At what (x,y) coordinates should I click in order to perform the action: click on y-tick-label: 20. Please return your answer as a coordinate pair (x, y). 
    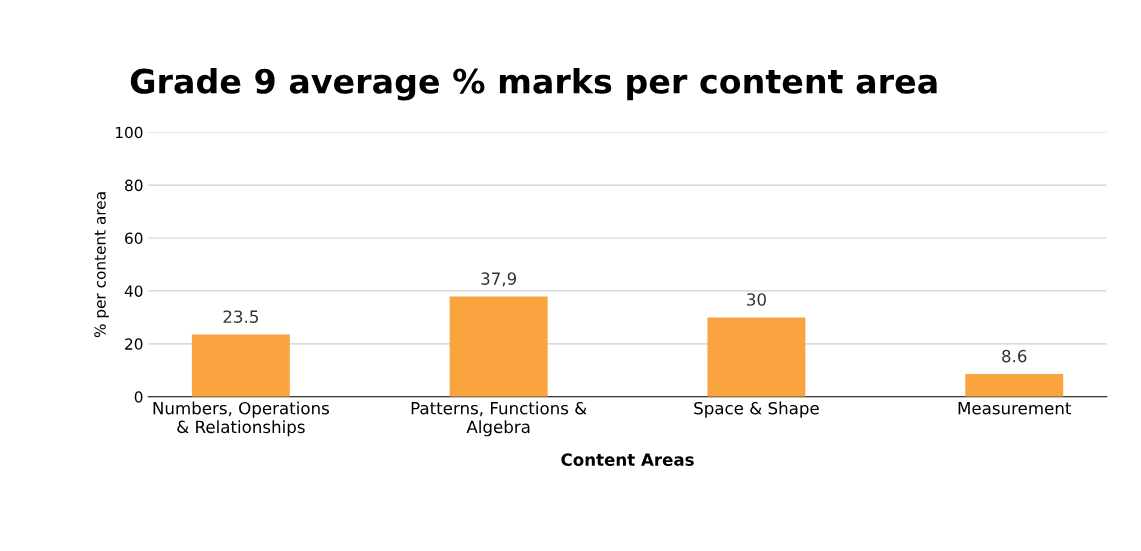
    Looking at the image, I should click on (134, 344).